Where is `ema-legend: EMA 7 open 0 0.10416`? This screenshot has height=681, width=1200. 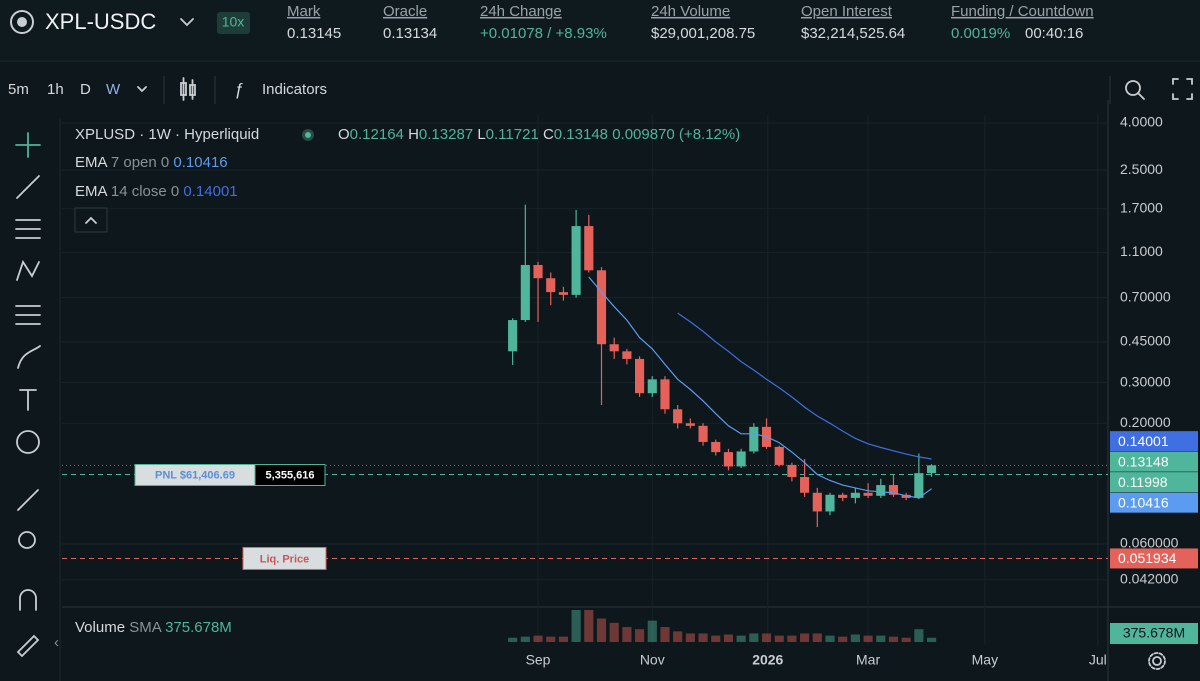 ema-legend: EMA 7 open 0 0.10416 is located at coordinates (151, 162).